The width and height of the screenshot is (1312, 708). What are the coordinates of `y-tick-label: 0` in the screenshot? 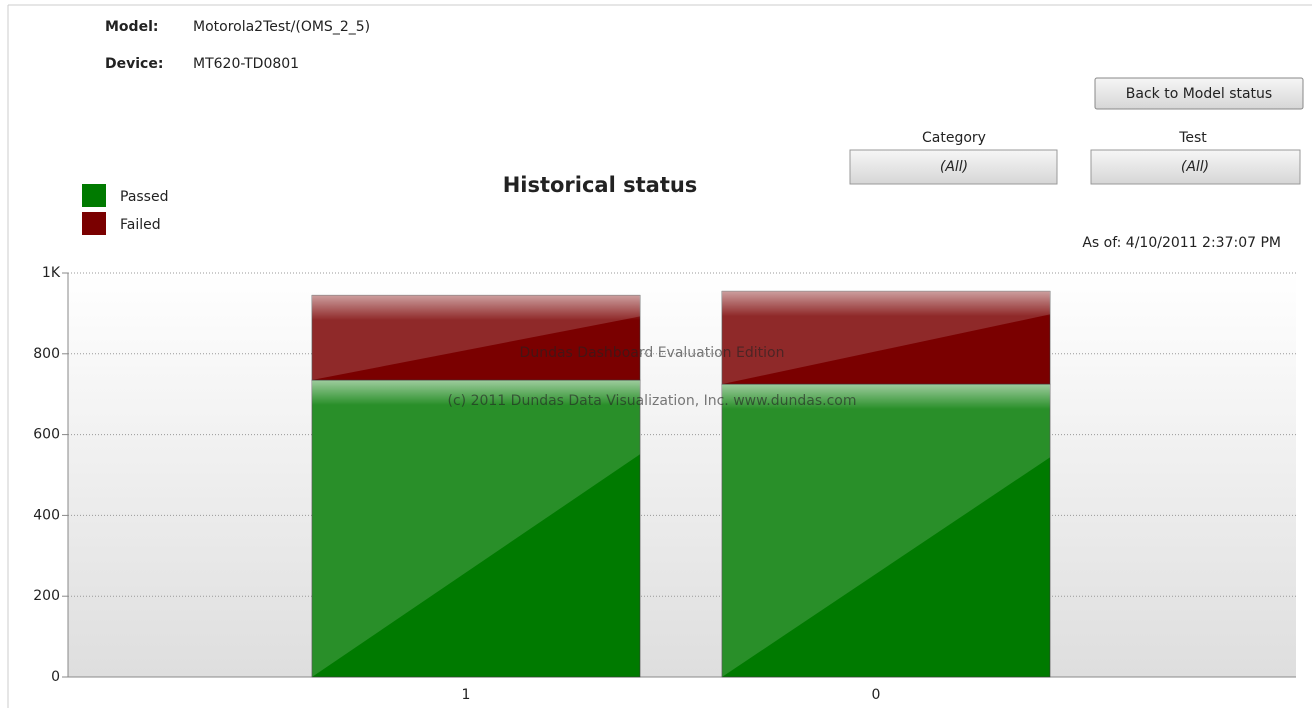 It's located at (55, 677).